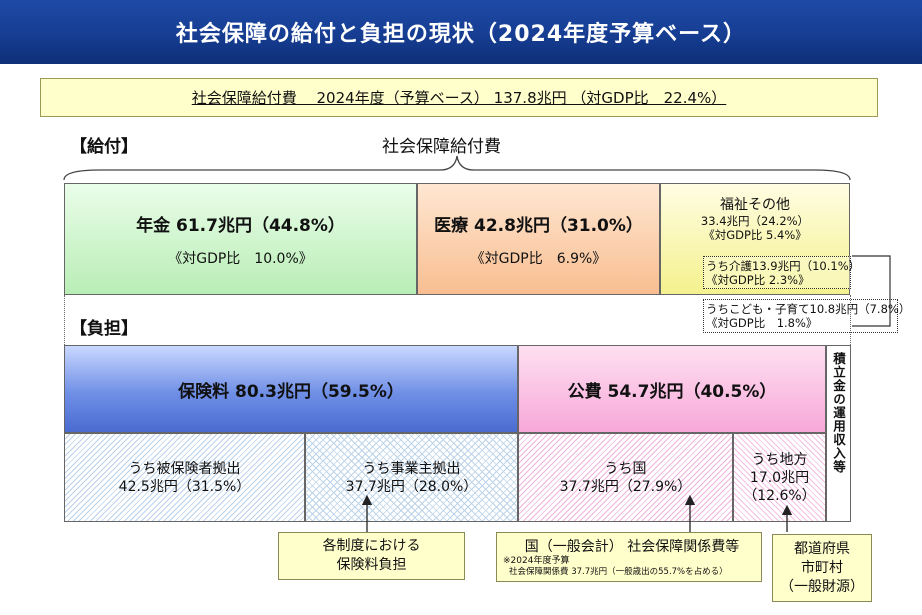 The image size is (922, 615). I want to click on welfare-care-box: うち介護13.9兆円（10.1%） 《対GDP比 2.3%》, so click(782, 272).